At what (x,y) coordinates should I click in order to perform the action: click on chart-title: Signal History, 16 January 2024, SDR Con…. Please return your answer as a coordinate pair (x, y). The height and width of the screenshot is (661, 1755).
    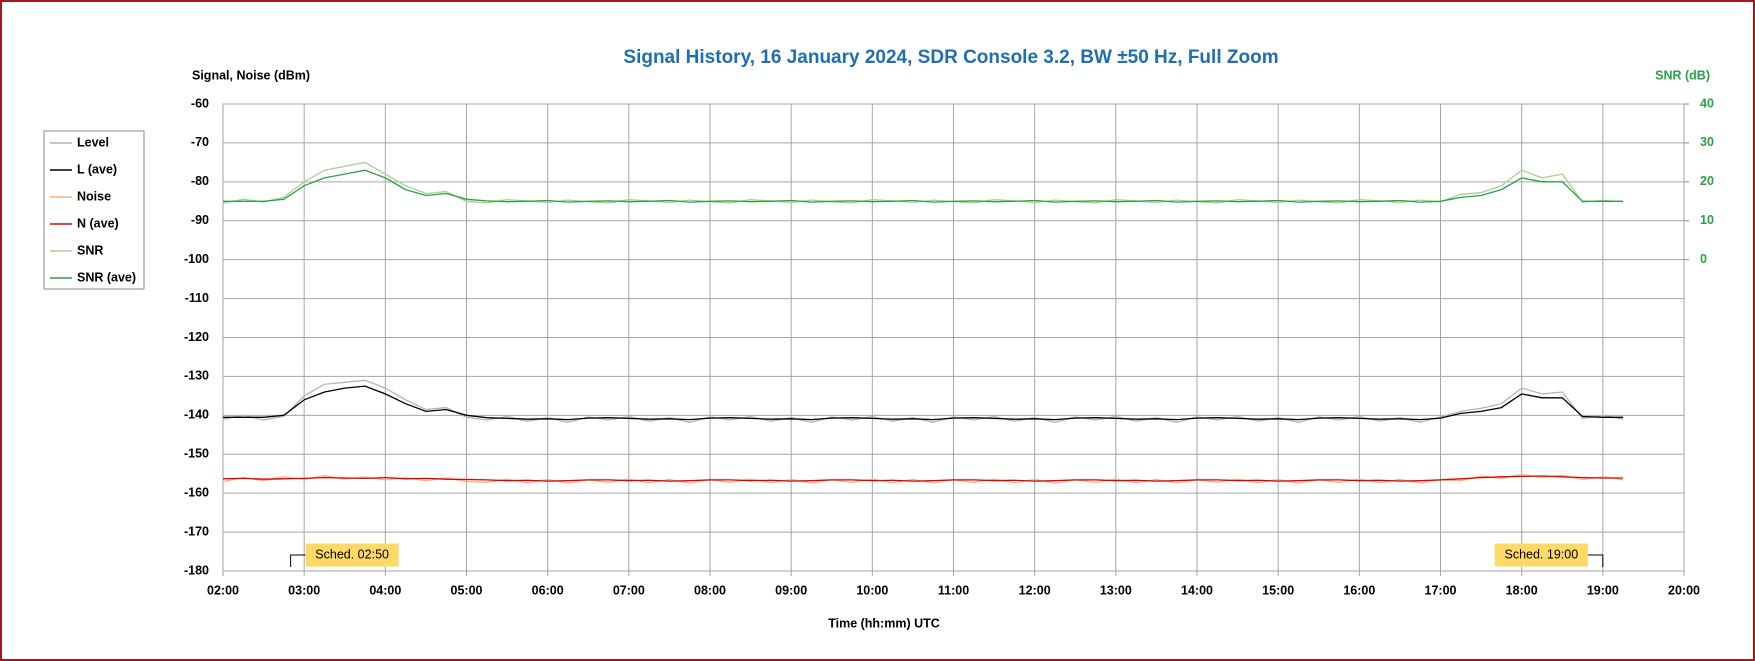
    Looking at the image, I should click on (950, 57).